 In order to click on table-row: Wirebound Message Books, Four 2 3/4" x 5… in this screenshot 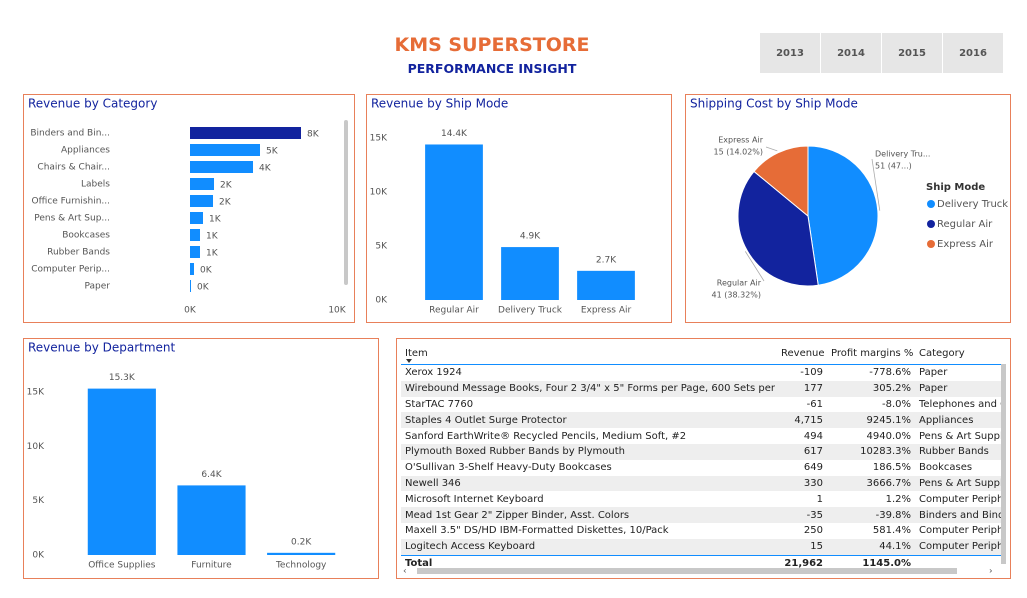, I will do `click(702, 388)`.